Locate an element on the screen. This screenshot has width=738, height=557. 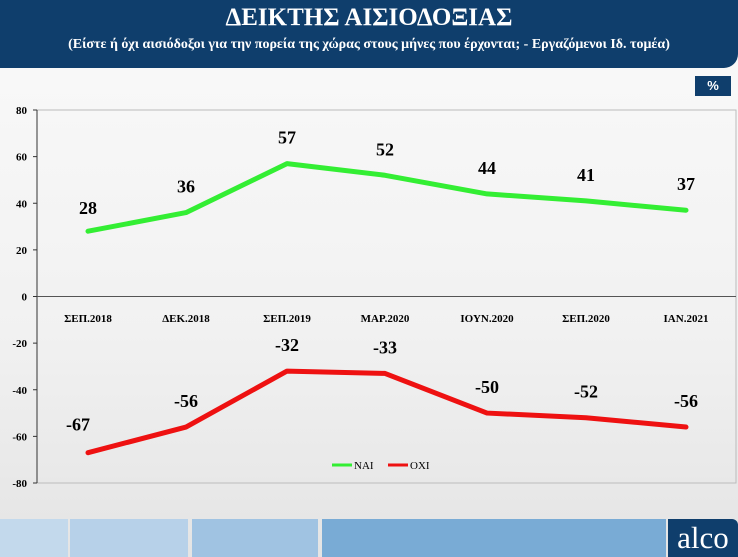
data-label: -33 is located at coordinates (385, 347).